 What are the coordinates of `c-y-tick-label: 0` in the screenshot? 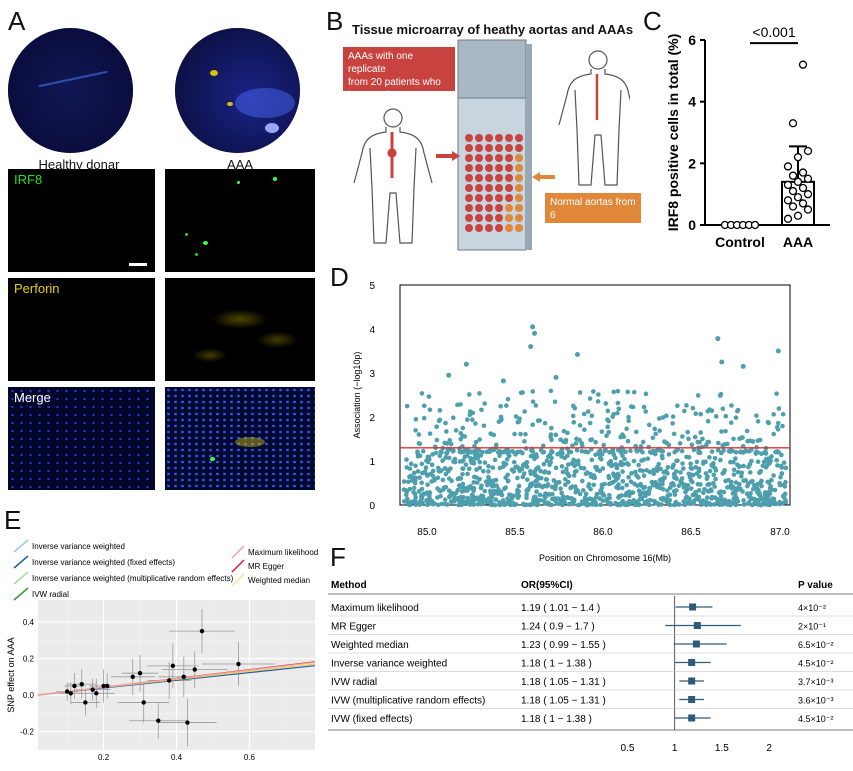 It's located at (692, 225).